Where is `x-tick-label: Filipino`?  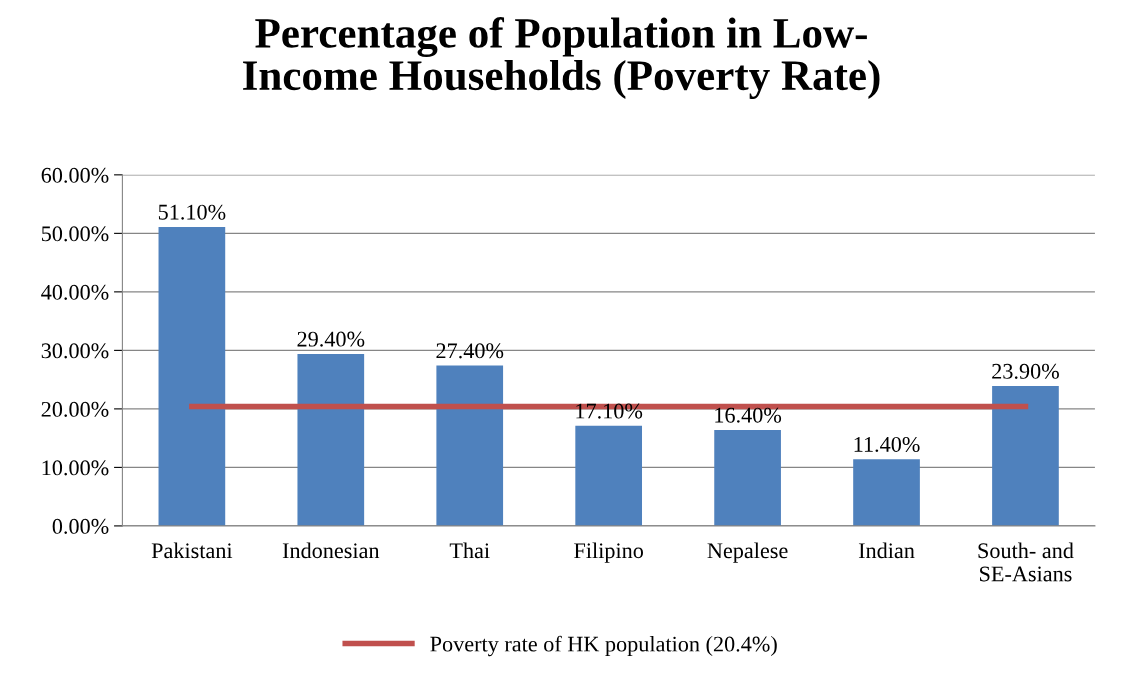 x-tick-label: Filipino is located at coordinates (609, 552).